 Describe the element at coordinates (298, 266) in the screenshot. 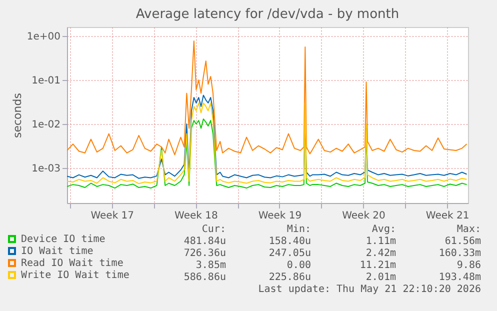

I see `text: 0.00` at that location.